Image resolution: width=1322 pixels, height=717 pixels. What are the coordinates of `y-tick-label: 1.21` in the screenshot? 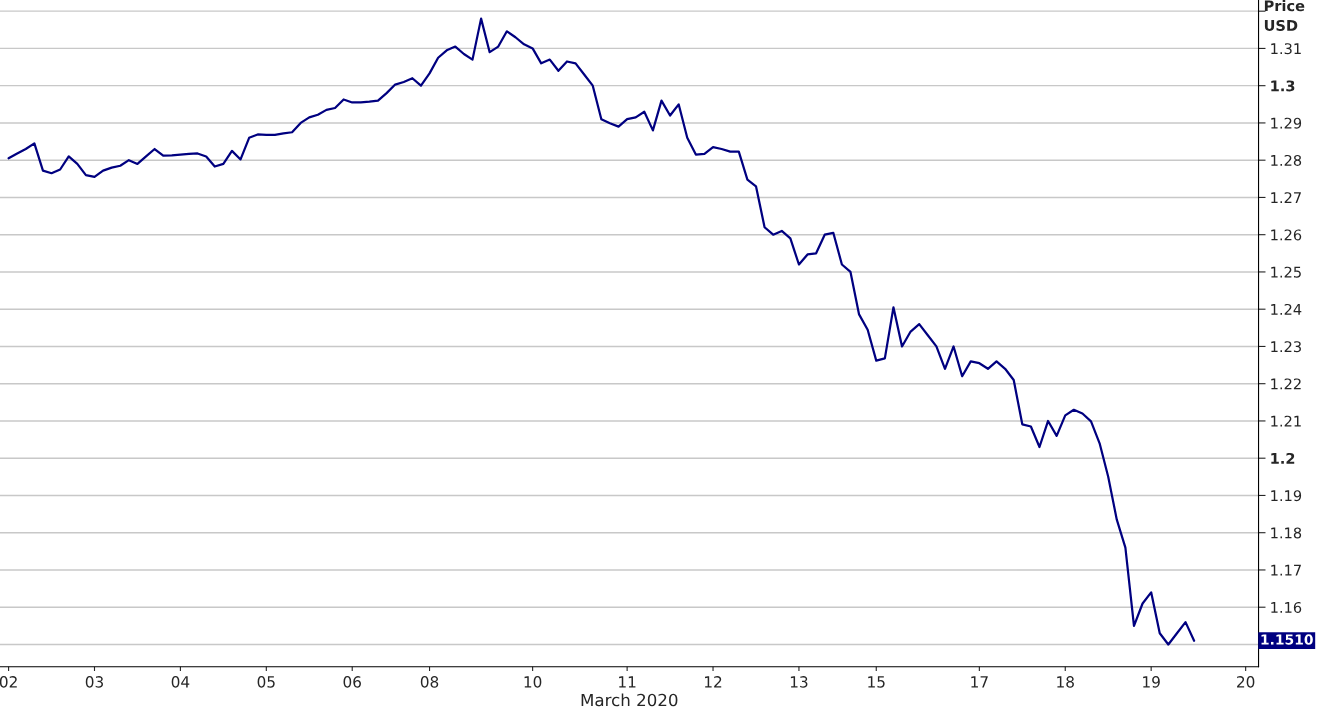 It's located at (1286, 421).